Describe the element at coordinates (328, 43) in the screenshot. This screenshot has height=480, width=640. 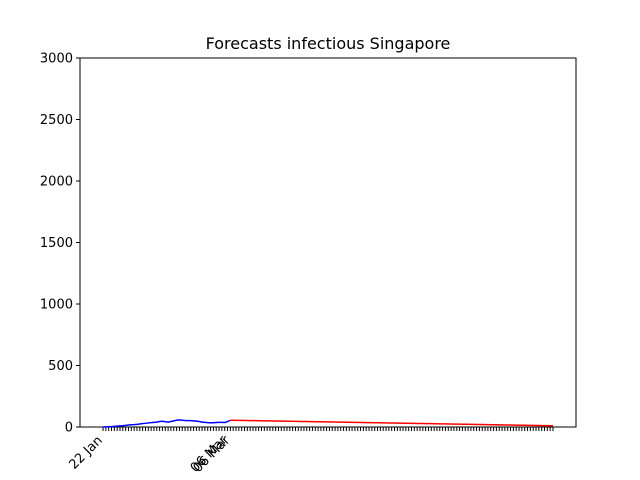
I see `chart-title: Forecasts infectious Singapore` at that location.